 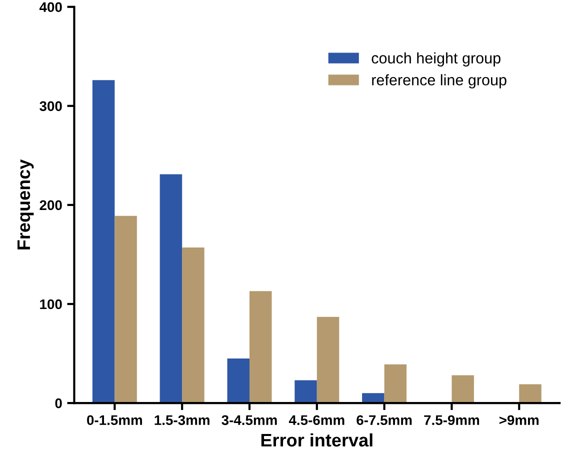 I want to click on x-tick-label: 3-4.5mm, so click(x=249, y=420).